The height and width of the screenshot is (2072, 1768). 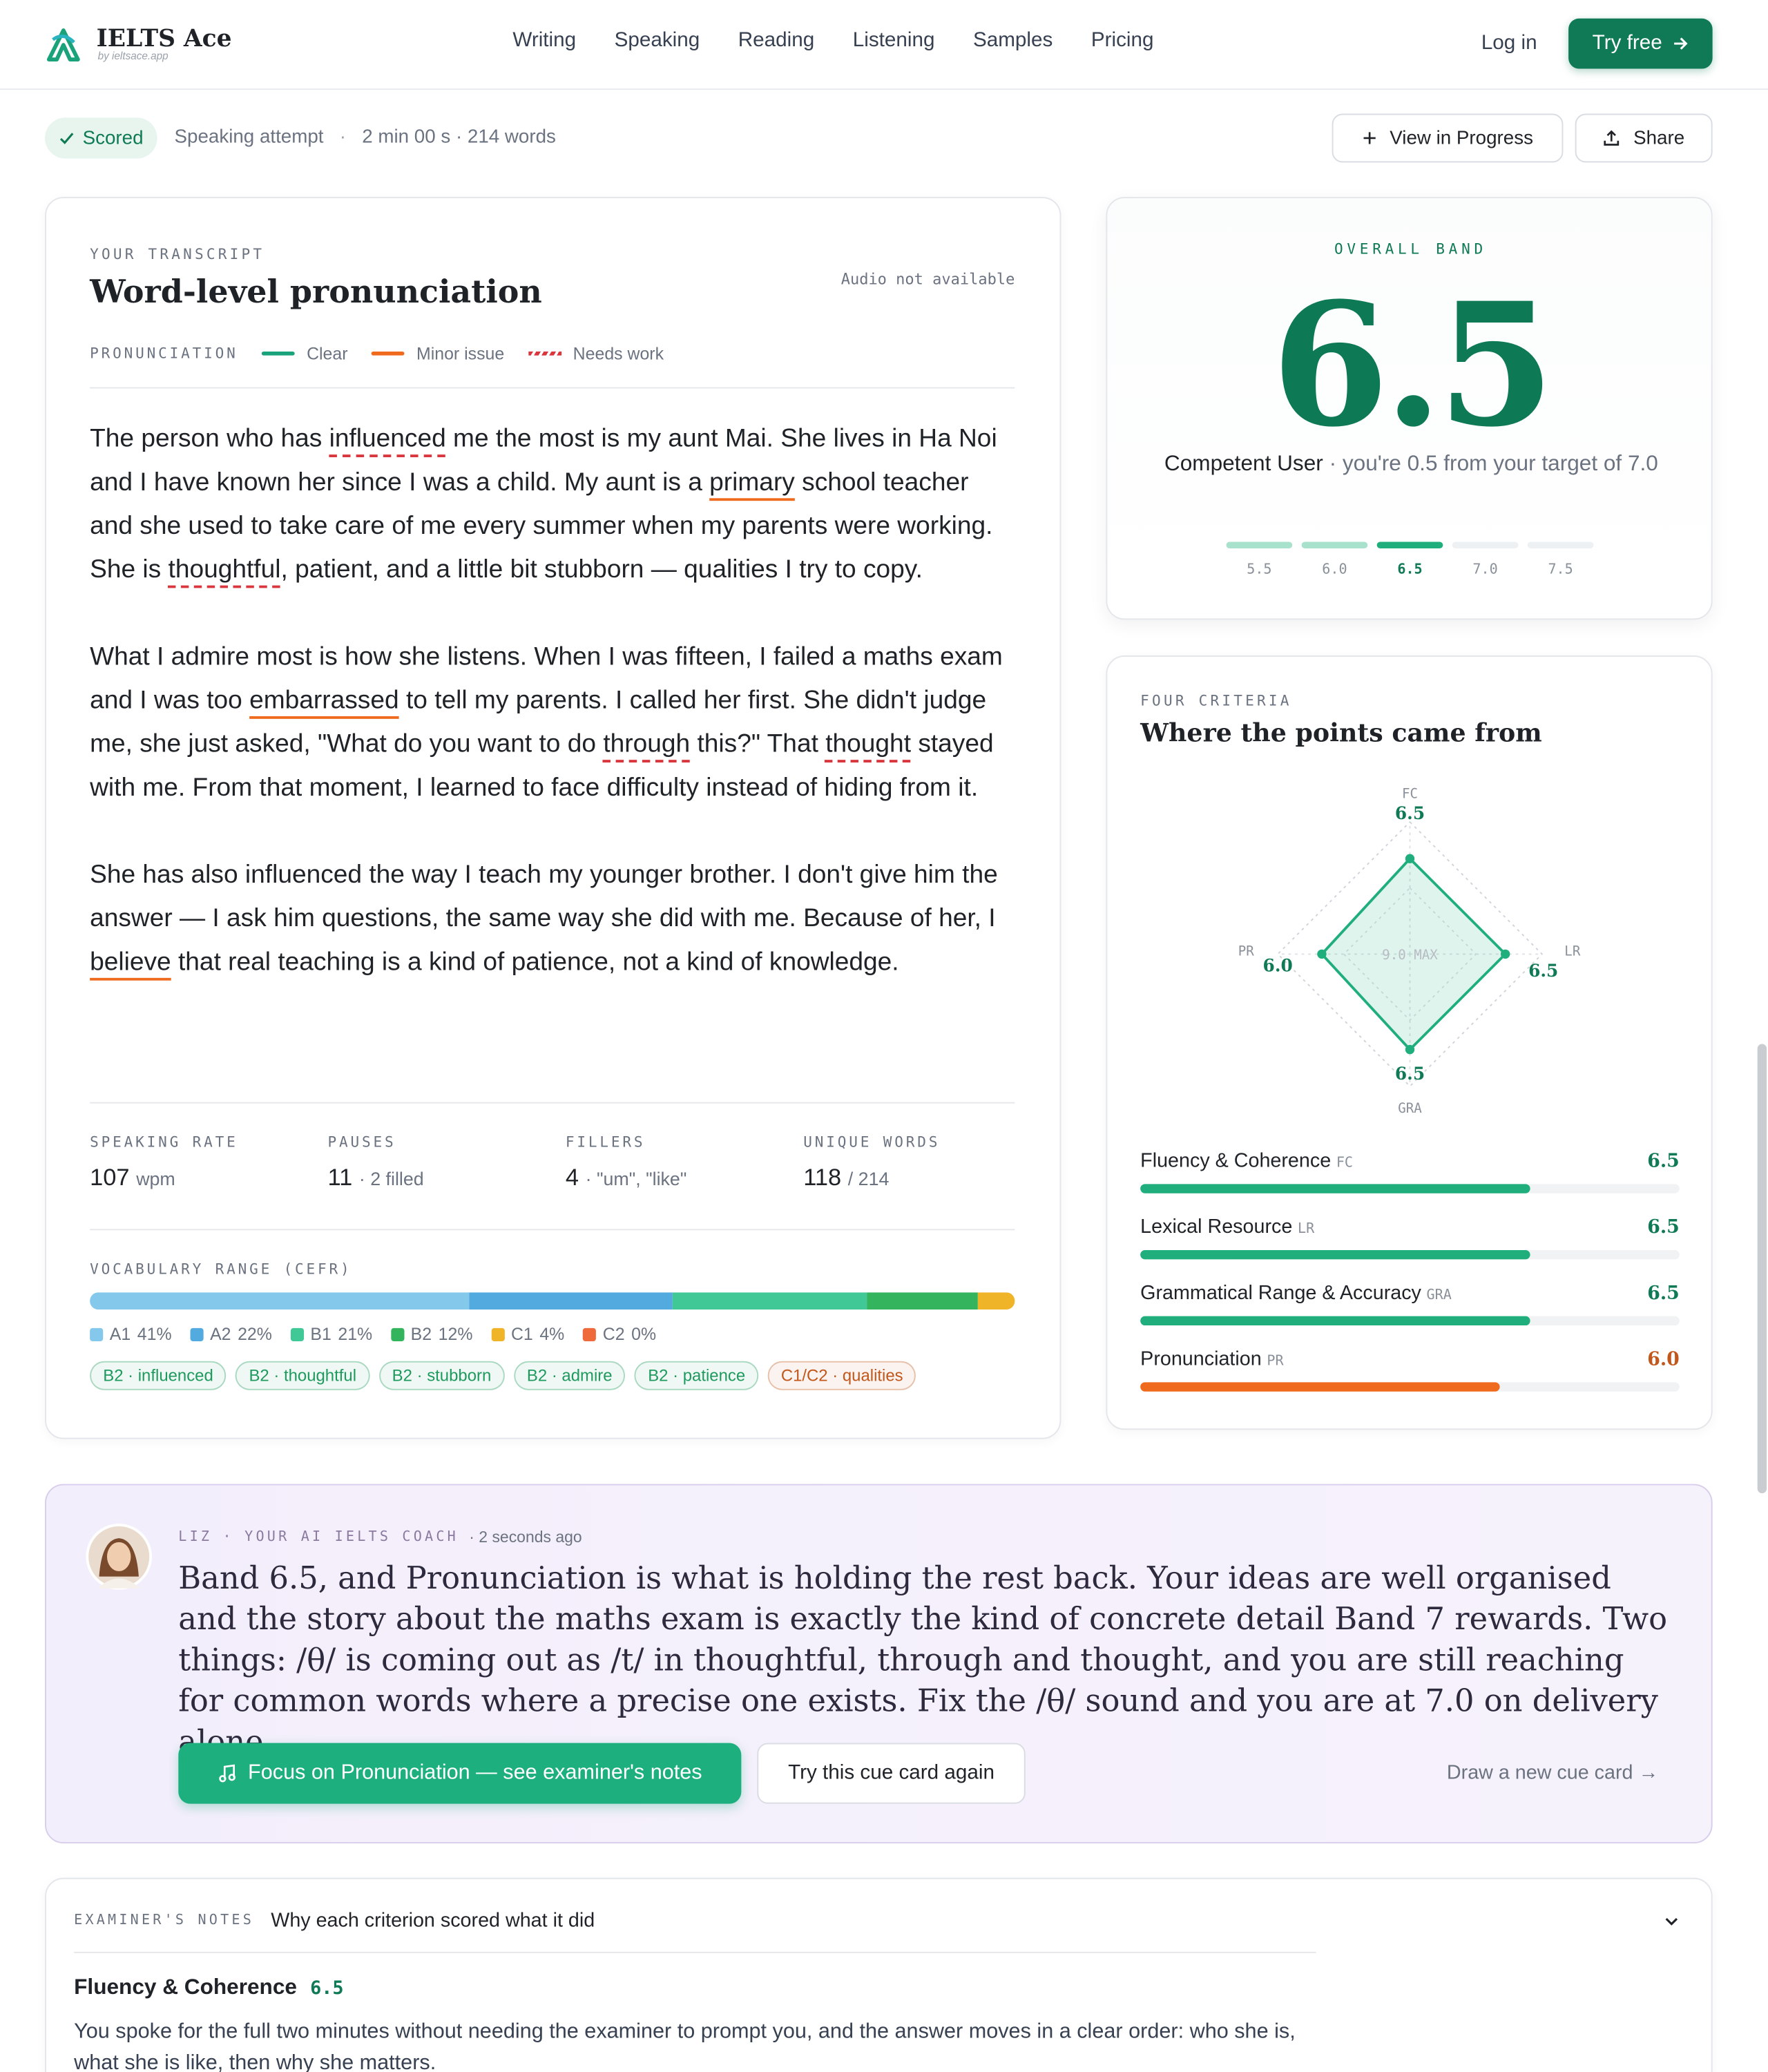 I want to click on stat: SPEAKING RATE 107 wpm, so click(x=209, y=1163).